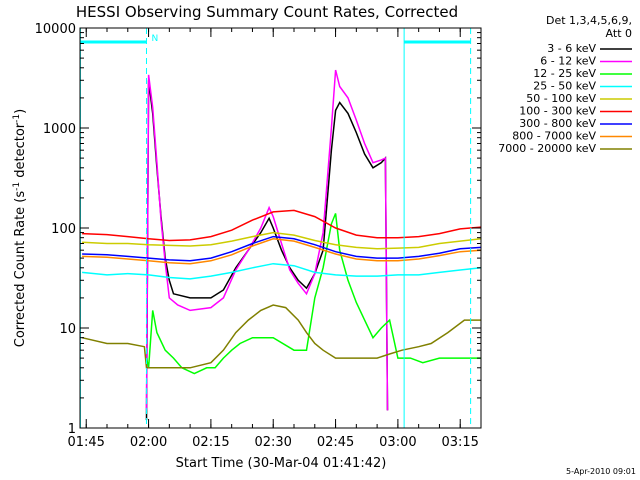 The width and height of the screenshot is (640, 480). Describe the element at coordinates (63, 229) in the screenshot. I see `y-tick-label: 100` at that location.